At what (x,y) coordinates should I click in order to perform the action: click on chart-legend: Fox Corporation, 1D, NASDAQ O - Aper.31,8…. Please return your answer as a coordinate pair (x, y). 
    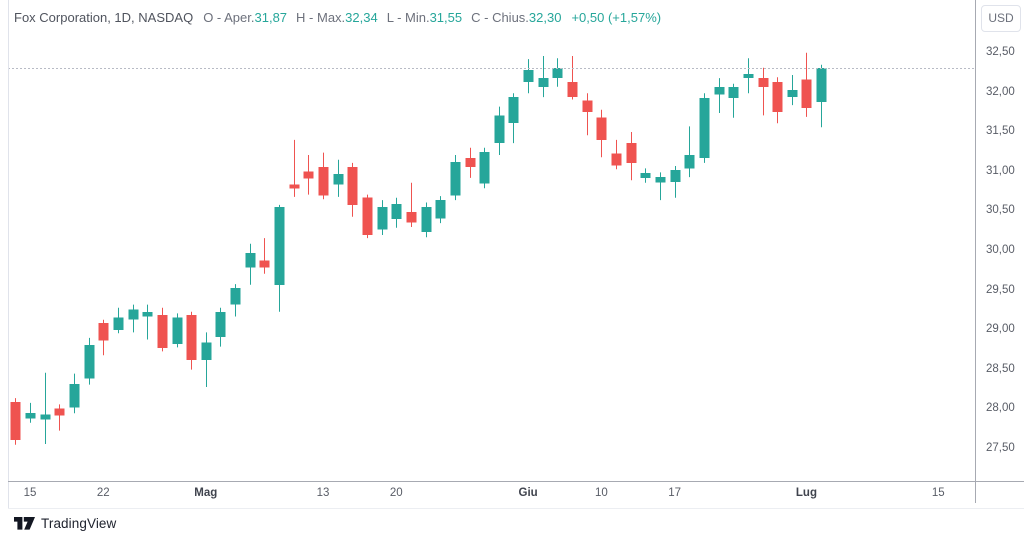
    Looking at the image, I should click on (337, 18).